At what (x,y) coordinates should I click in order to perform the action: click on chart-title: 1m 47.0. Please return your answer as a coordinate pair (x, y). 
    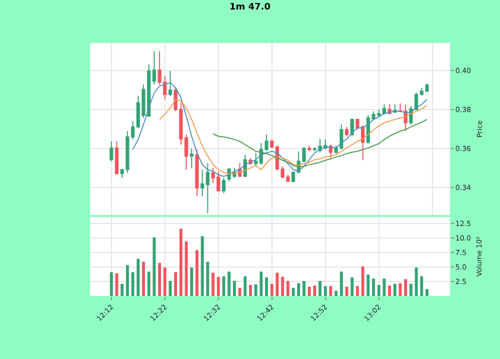
    Looking at the image, I should click on (250, 7).